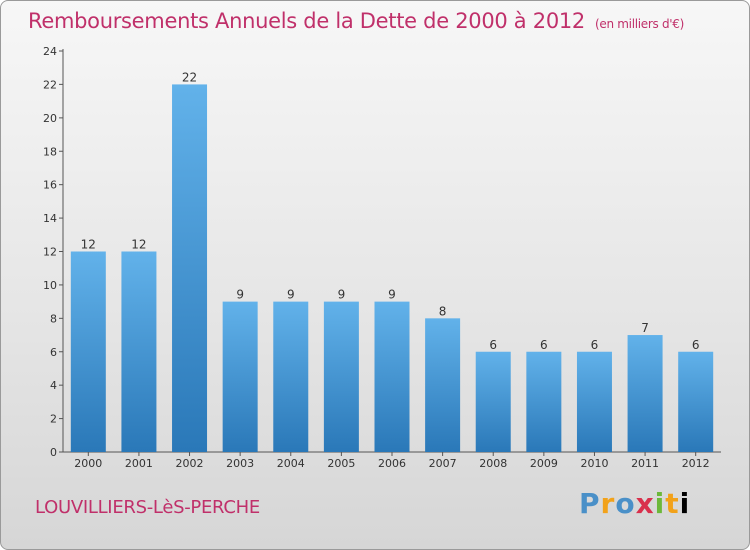 This screenshot has width=750, height=550. Describe the element at coordinates (392, 376) in the screenshot. I see `bar-2006` at that location.